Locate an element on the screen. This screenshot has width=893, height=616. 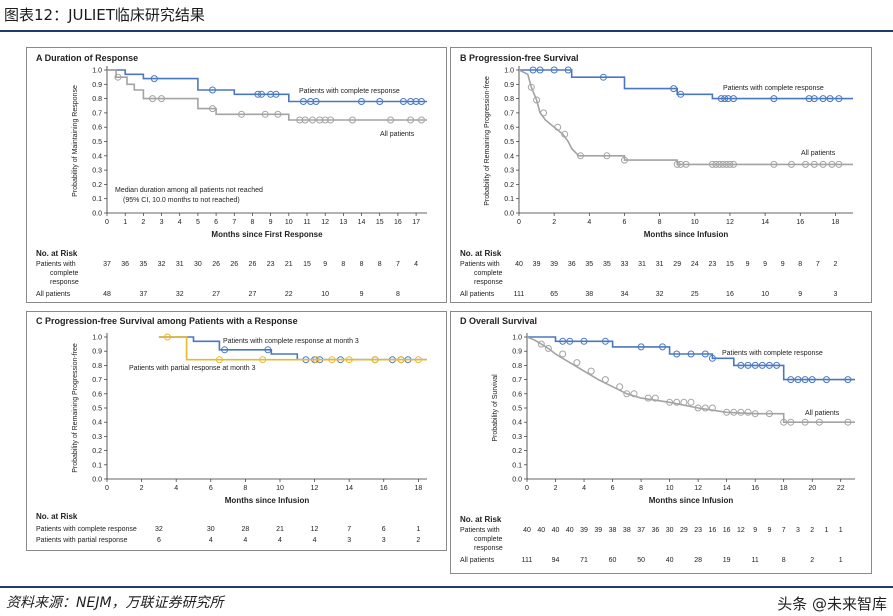
y-tick-label: 0.1 is located at coordinates (509, 199).